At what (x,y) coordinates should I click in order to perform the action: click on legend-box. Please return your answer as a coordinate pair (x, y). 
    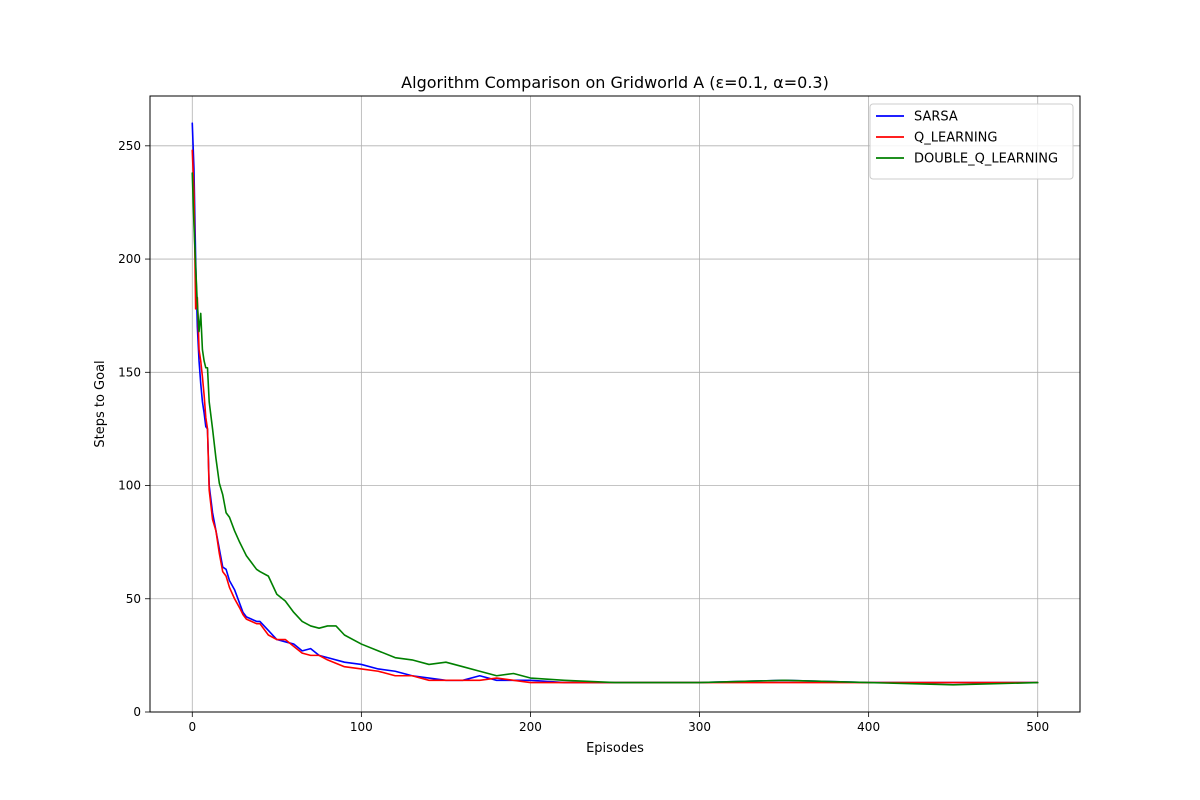
    Looking at the image, I should click on (971, 141).